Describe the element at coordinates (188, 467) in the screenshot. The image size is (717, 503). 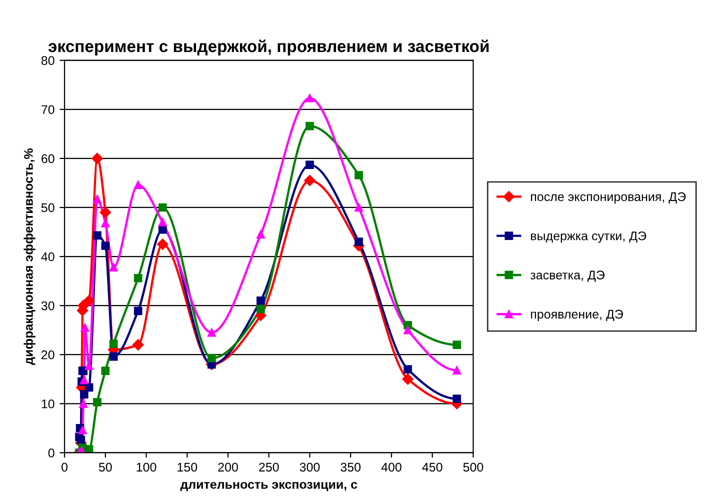
I see `x-tick-label: 150` at that location.